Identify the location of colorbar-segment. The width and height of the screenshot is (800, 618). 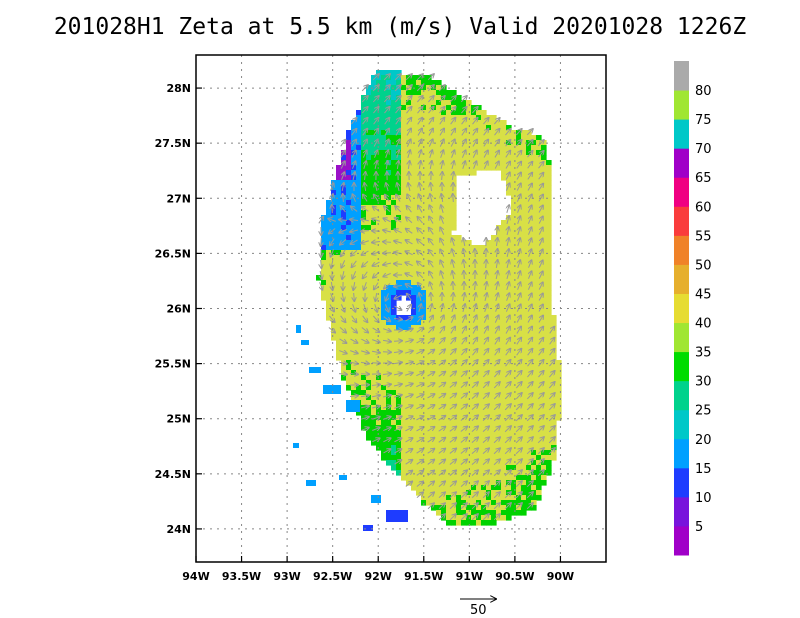
(681, 105).